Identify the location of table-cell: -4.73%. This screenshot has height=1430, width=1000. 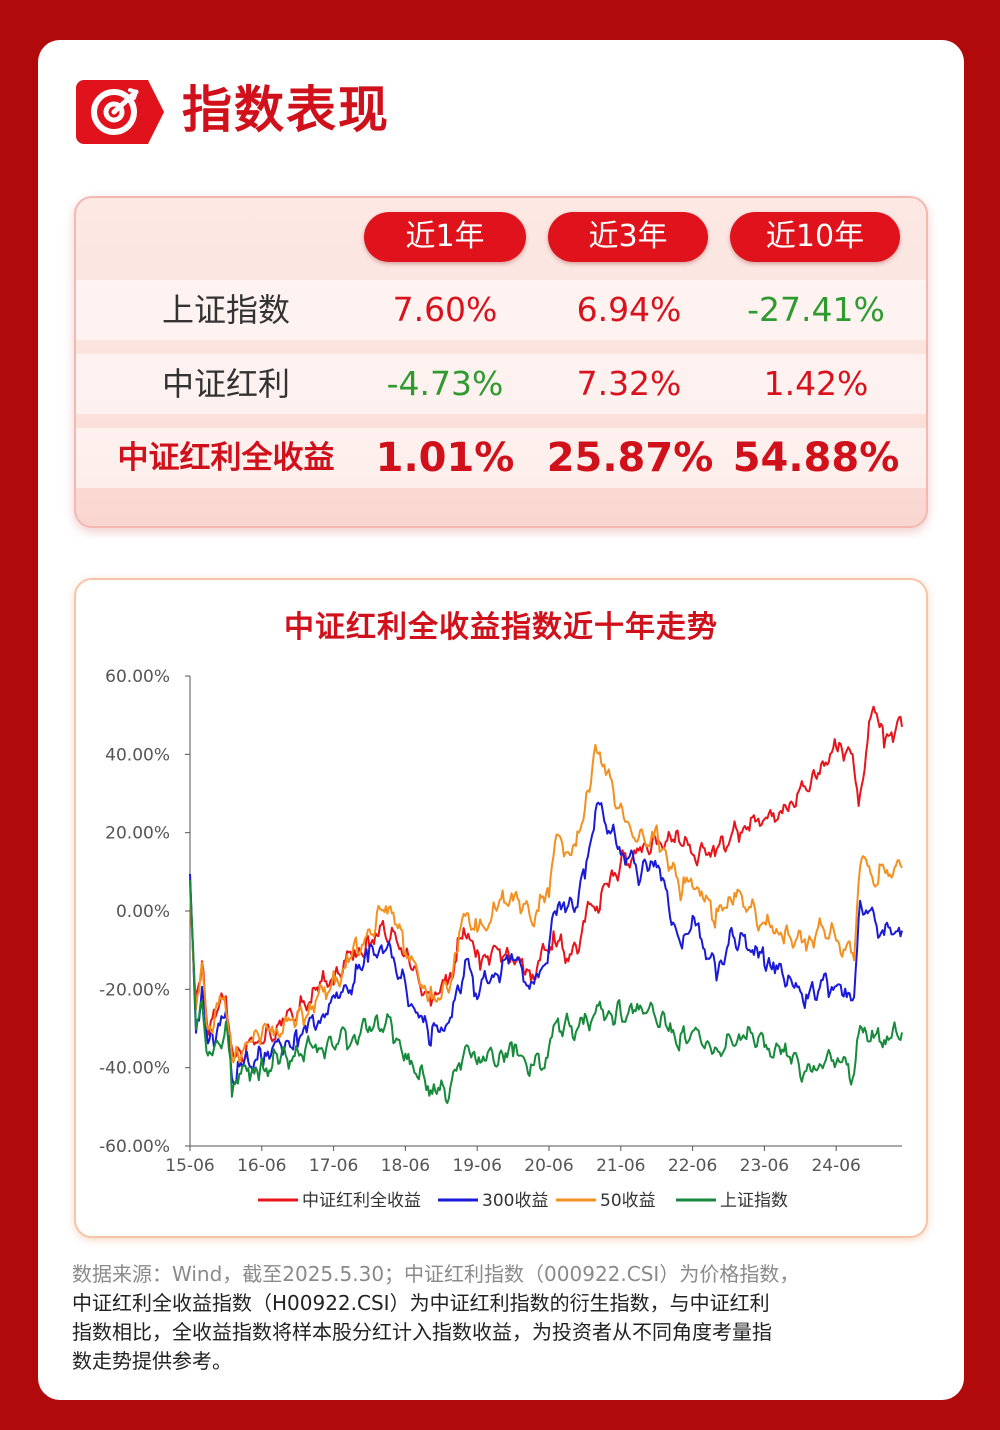
(445, 383).